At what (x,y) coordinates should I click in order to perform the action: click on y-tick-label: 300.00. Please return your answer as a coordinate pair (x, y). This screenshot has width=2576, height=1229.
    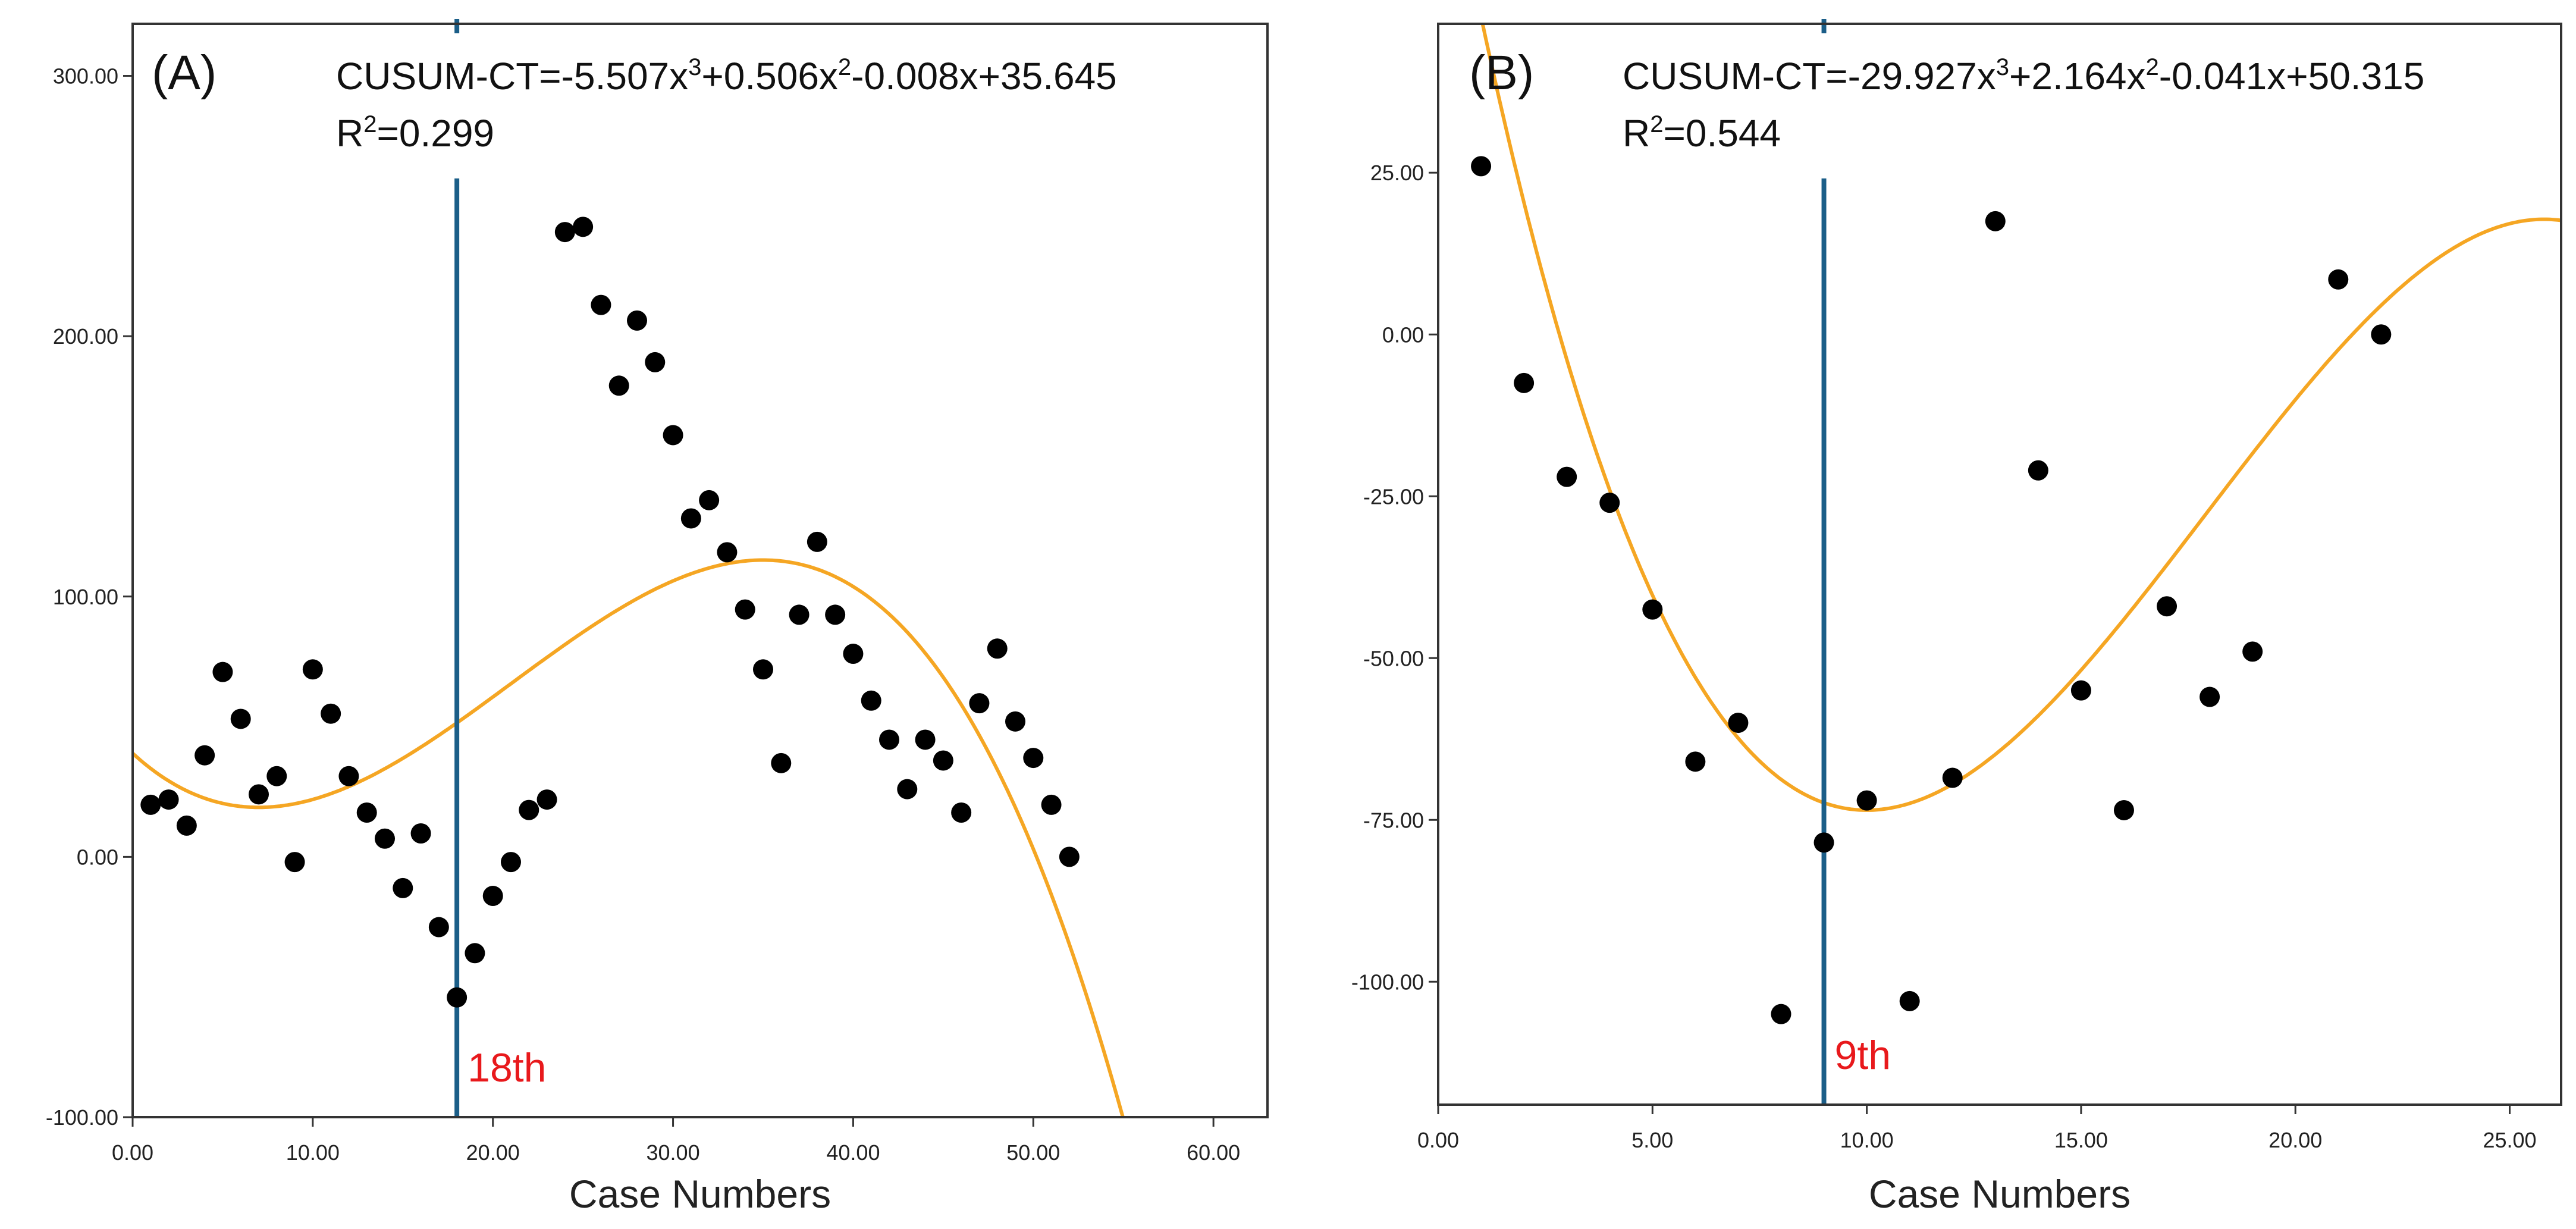
    Looking at the image, I should click on (85, 76).